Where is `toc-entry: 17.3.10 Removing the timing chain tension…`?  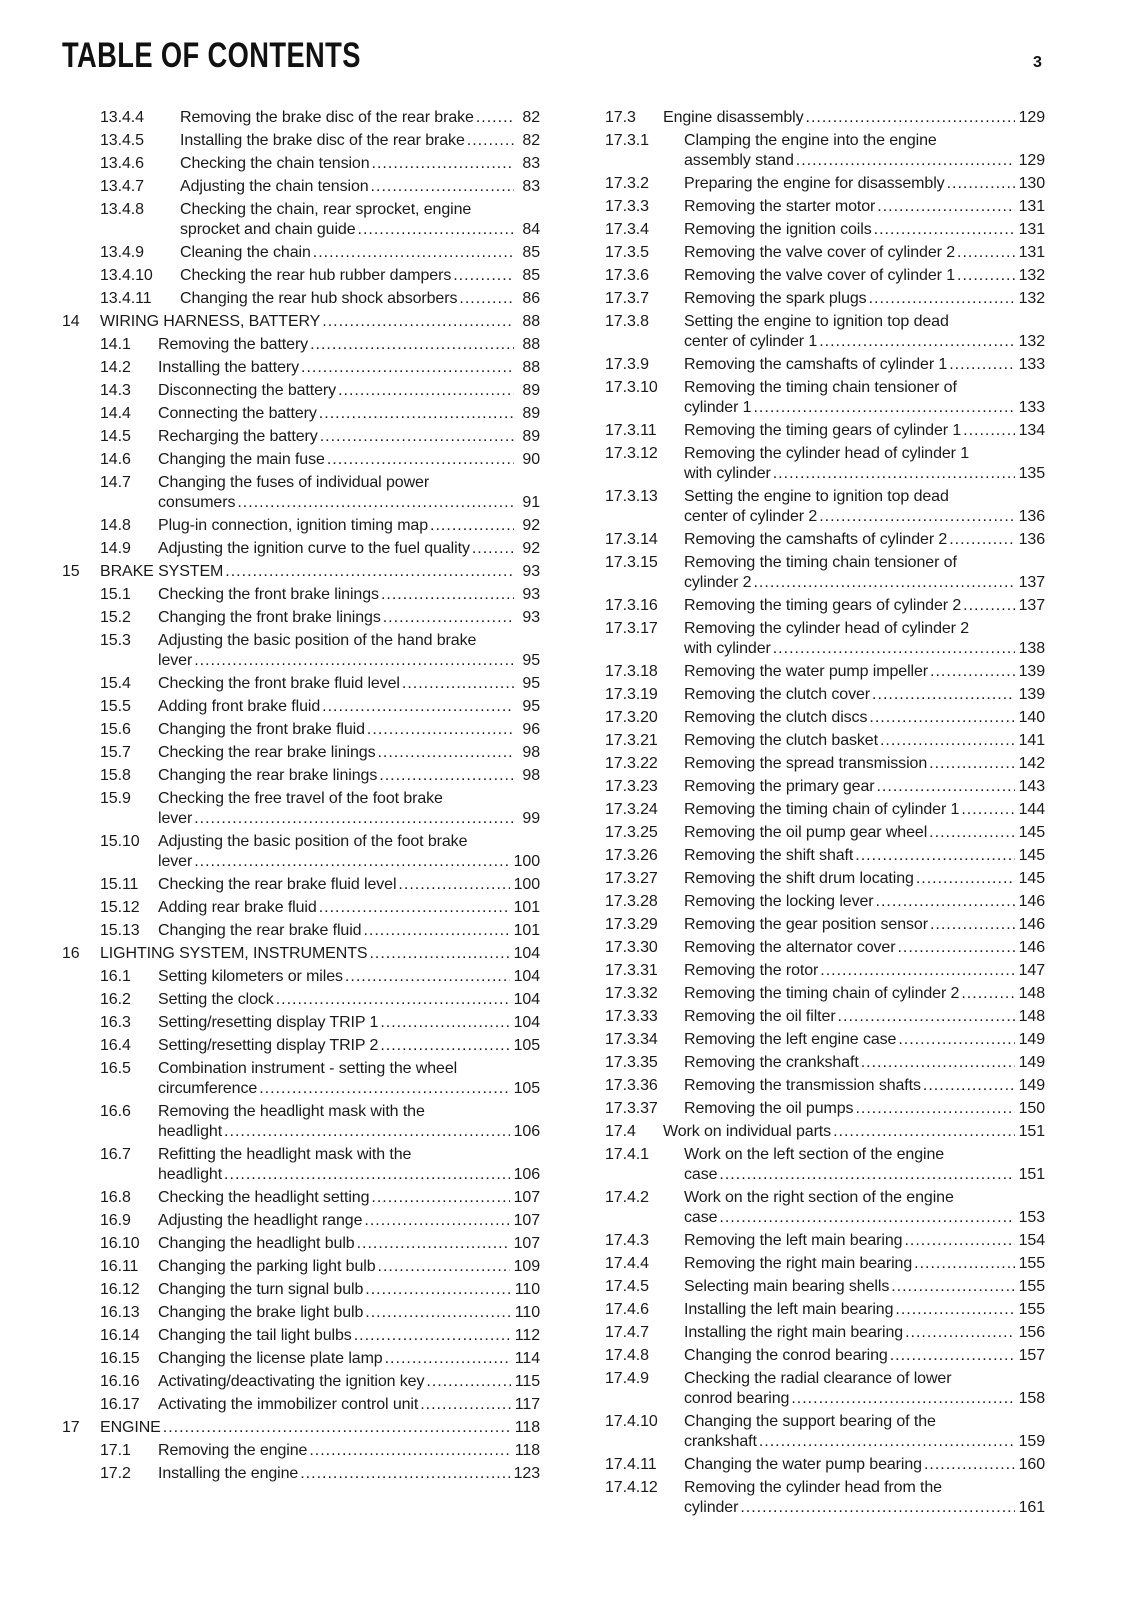 toc-entry: 17.3.10 Removing the timing chain tension… is located at coordinates (824, 398).